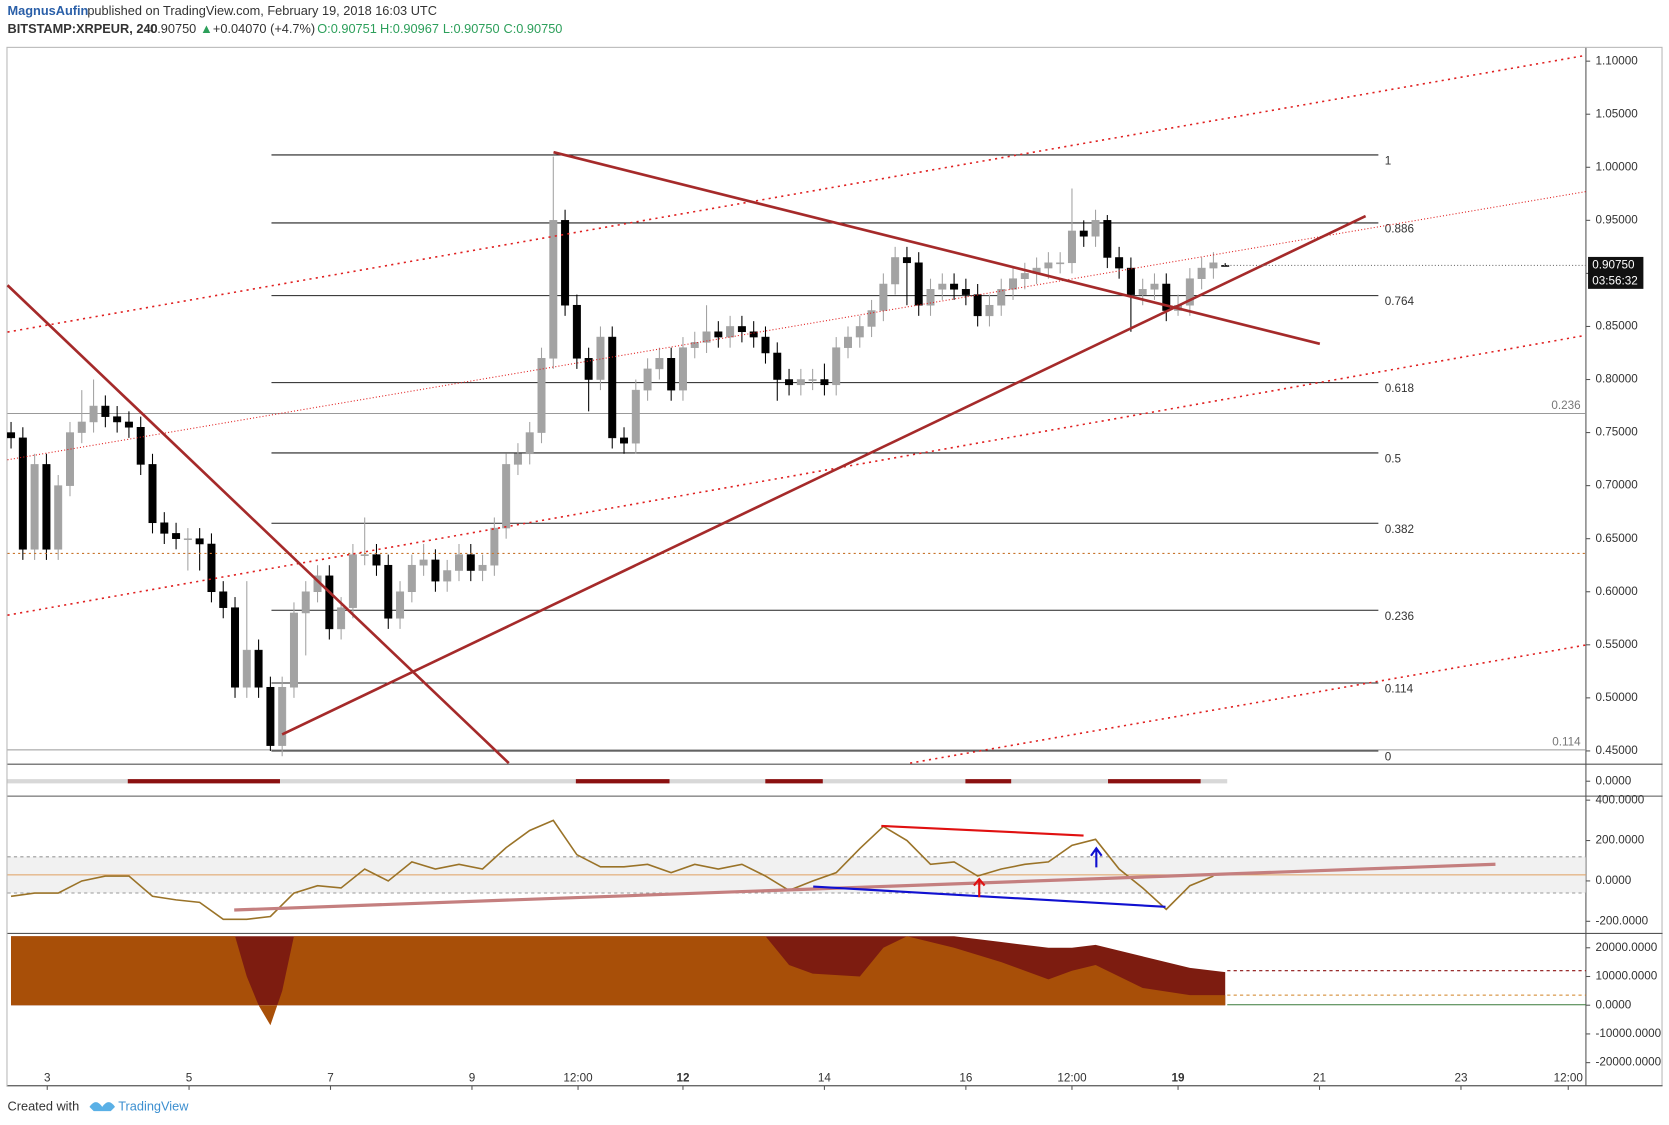  What do you see at coordinates (865, 887) in the screenshot?
I see `cci-trendline` at bounding box center [865, 887].